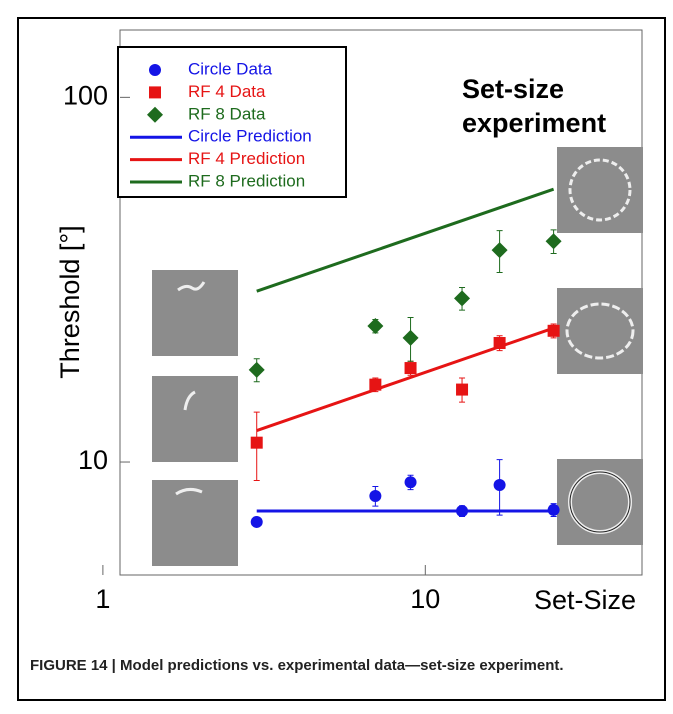 The width and height of the screenshot is (673, 714). What do you see at coordinates (102, 599) in the screenshot?
I see `x-tick-label: 1` at bounding box center [102, 599].